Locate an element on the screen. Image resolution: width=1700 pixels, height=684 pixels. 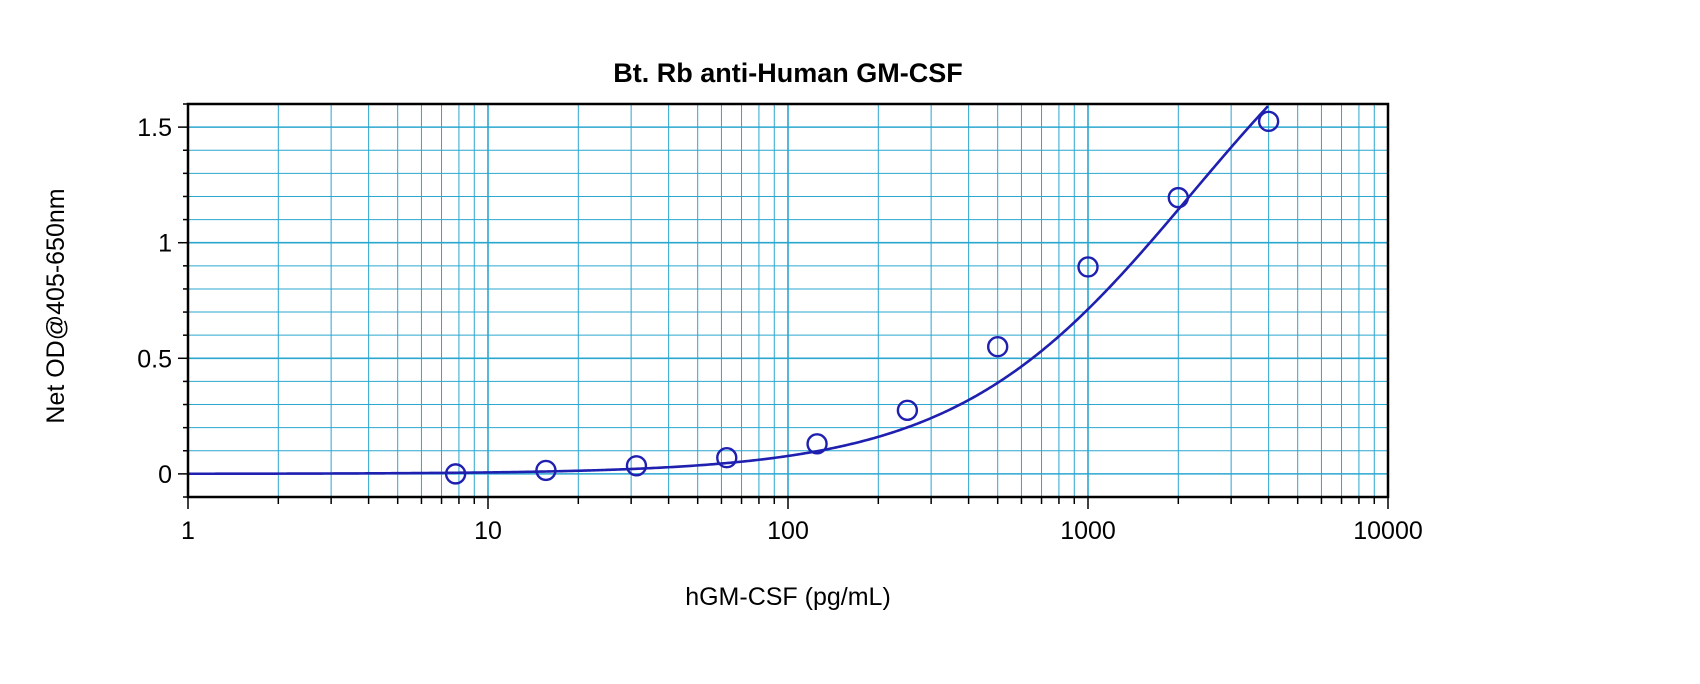
x-tick-label: 10000 is located at coordinates (1388, 531).